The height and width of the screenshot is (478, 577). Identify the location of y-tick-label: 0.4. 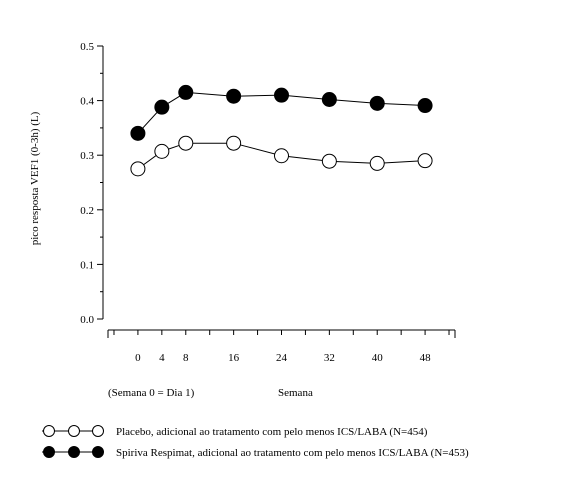
(87, 102).